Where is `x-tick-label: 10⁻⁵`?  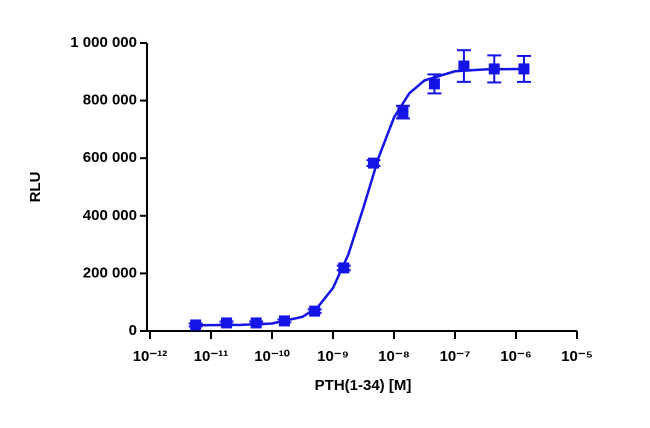 x-tick-label: 10⁻⁵ is located at coordinates (577, 356).